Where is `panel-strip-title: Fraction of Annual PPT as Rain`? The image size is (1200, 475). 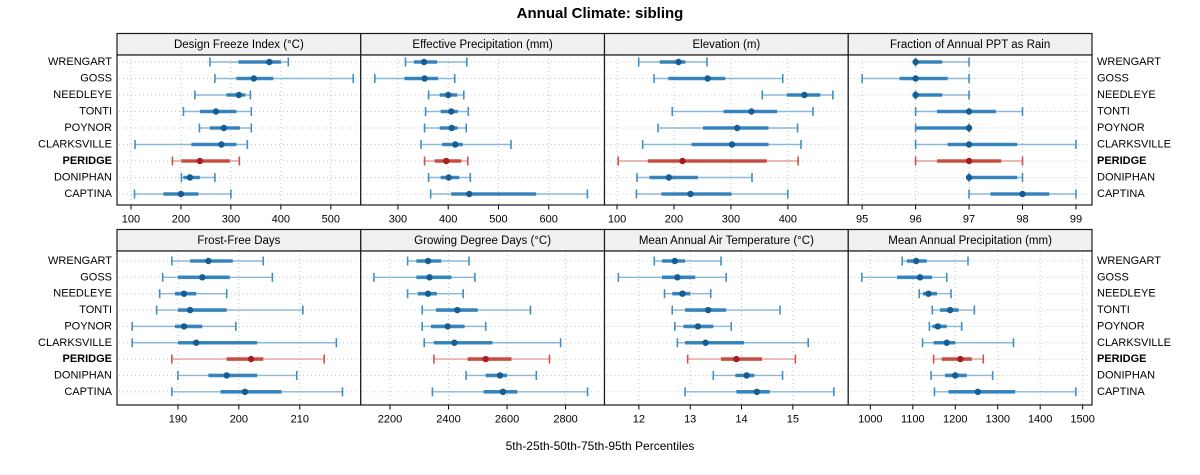 panel-strip-title: Fraction of Annual PPT as Rain is located at coordinates (970, 45).